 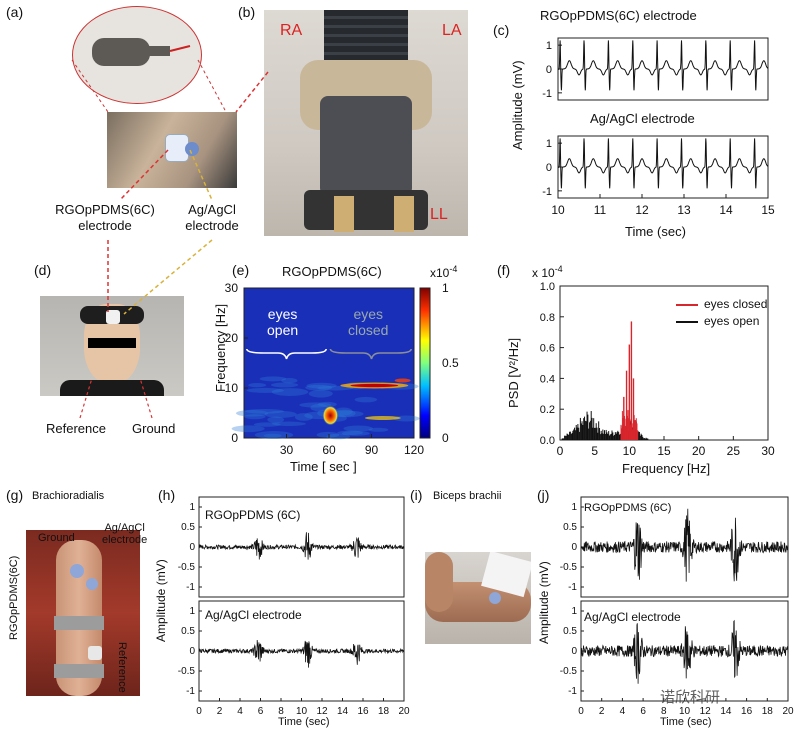 What do you see at coordinates (687, 304) in the screenshot?
I see `legend-swatch-closed` at bounding box center [687, 304].